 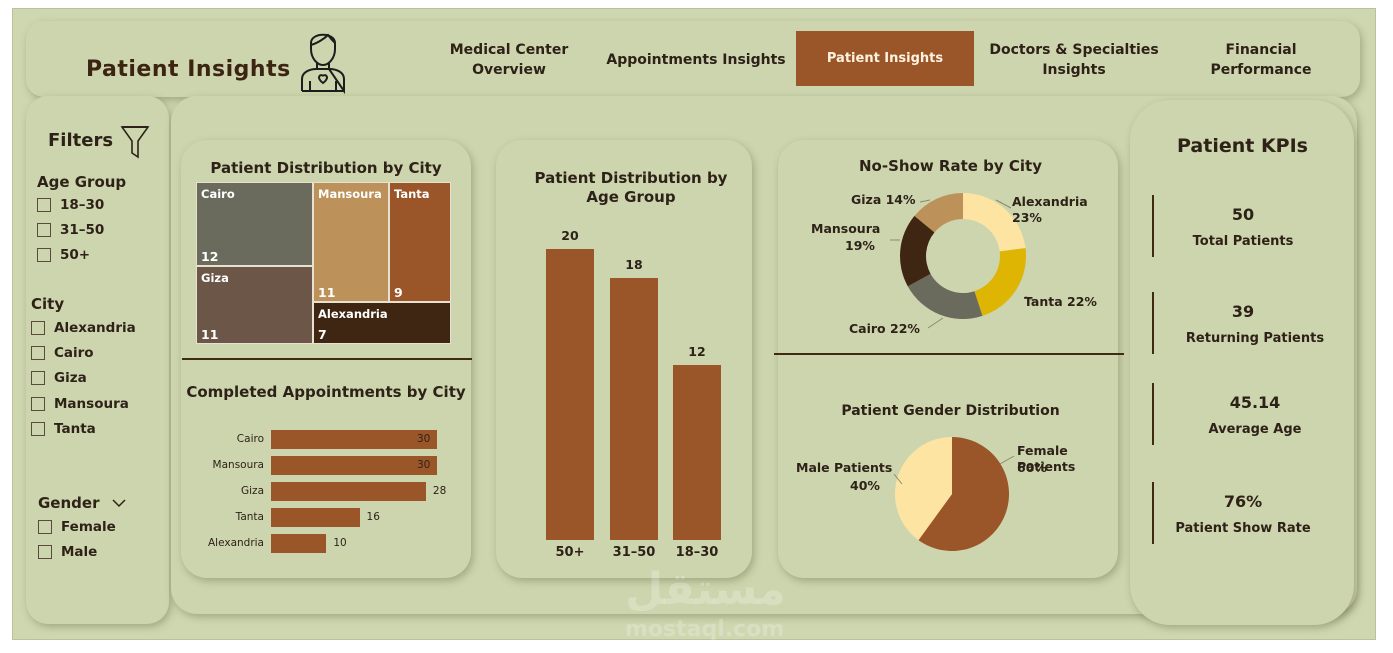 What do you see at coordinates (1255, 402) in the screenshot?
I see `kpi-value-average-age: 45.14` at bounding box center [1255, 402].